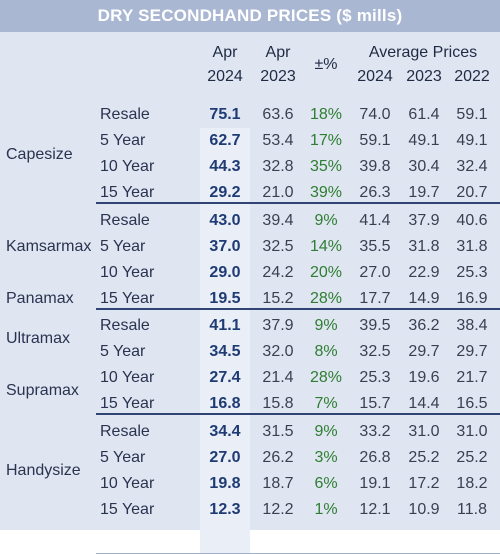 The width and height of the screenshot is (500, 554). I want to click on avg-2023-value: 30.4, so click(424, 166).